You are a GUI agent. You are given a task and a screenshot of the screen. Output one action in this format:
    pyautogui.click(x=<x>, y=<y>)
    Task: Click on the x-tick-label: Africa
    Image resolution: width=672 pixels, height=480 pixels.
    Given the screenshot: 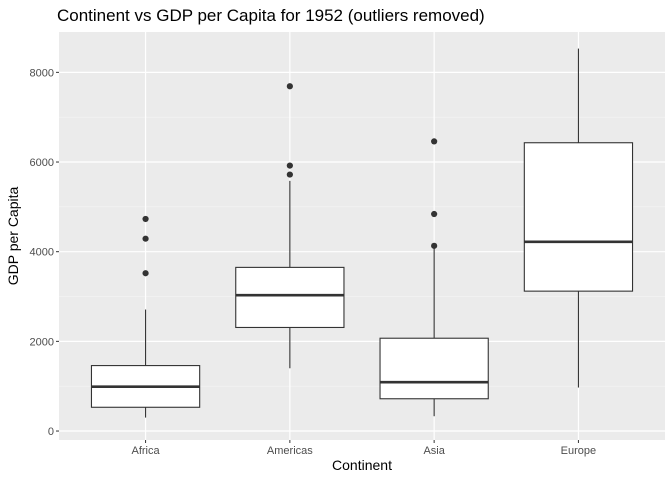 What is the action you would take?
    pyautogui.click(x=146, y=451)
    